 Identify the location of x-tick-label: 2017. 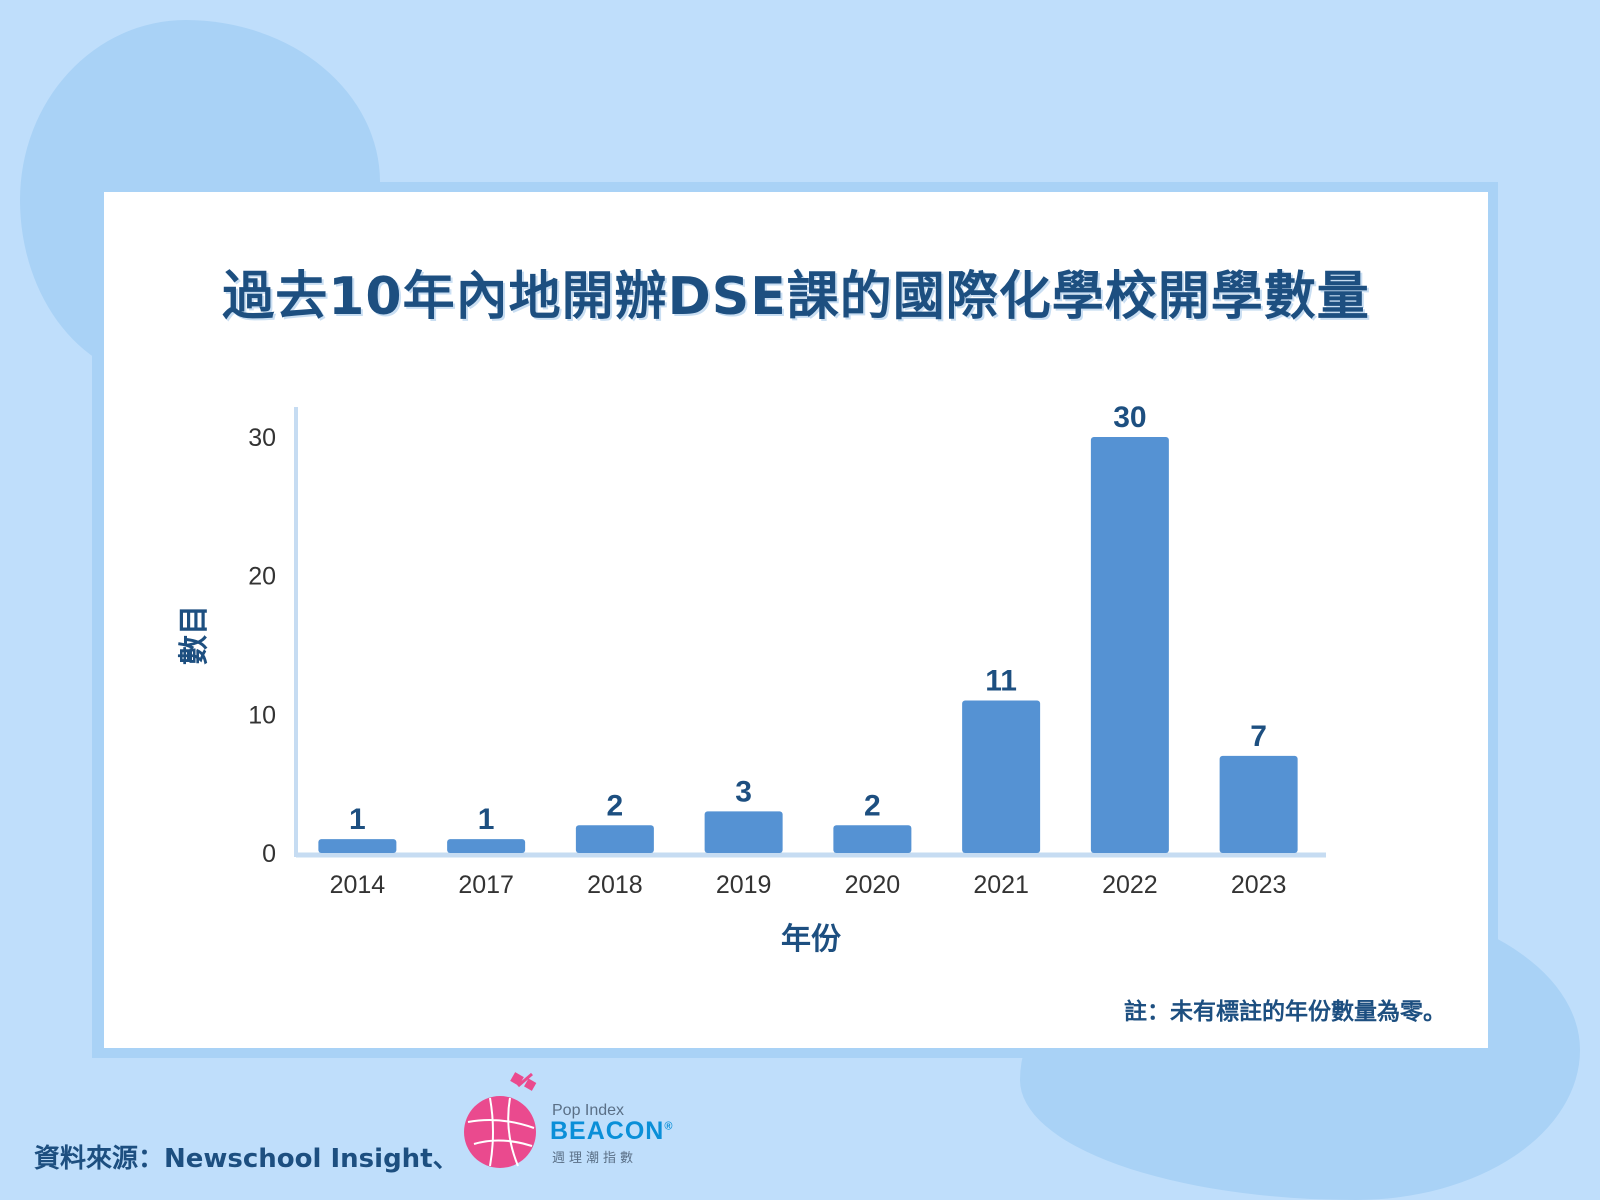
(486, 885).